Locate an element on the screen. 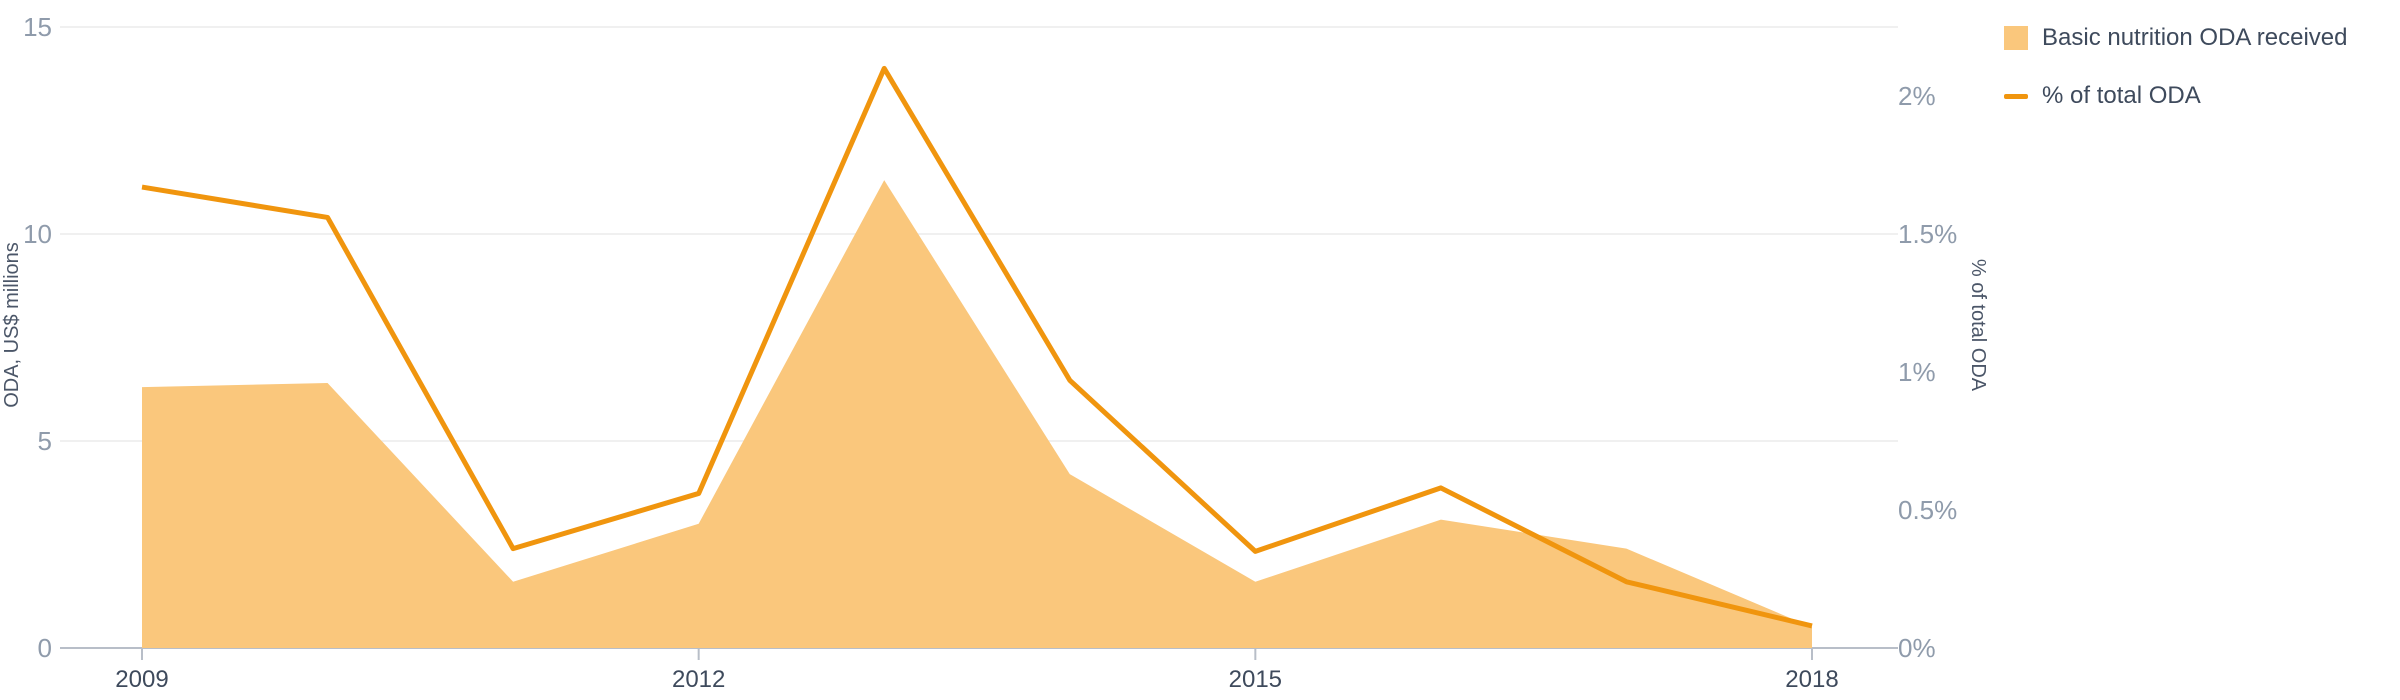  left-tick-label: 15 is located at coordinates (37, 27).